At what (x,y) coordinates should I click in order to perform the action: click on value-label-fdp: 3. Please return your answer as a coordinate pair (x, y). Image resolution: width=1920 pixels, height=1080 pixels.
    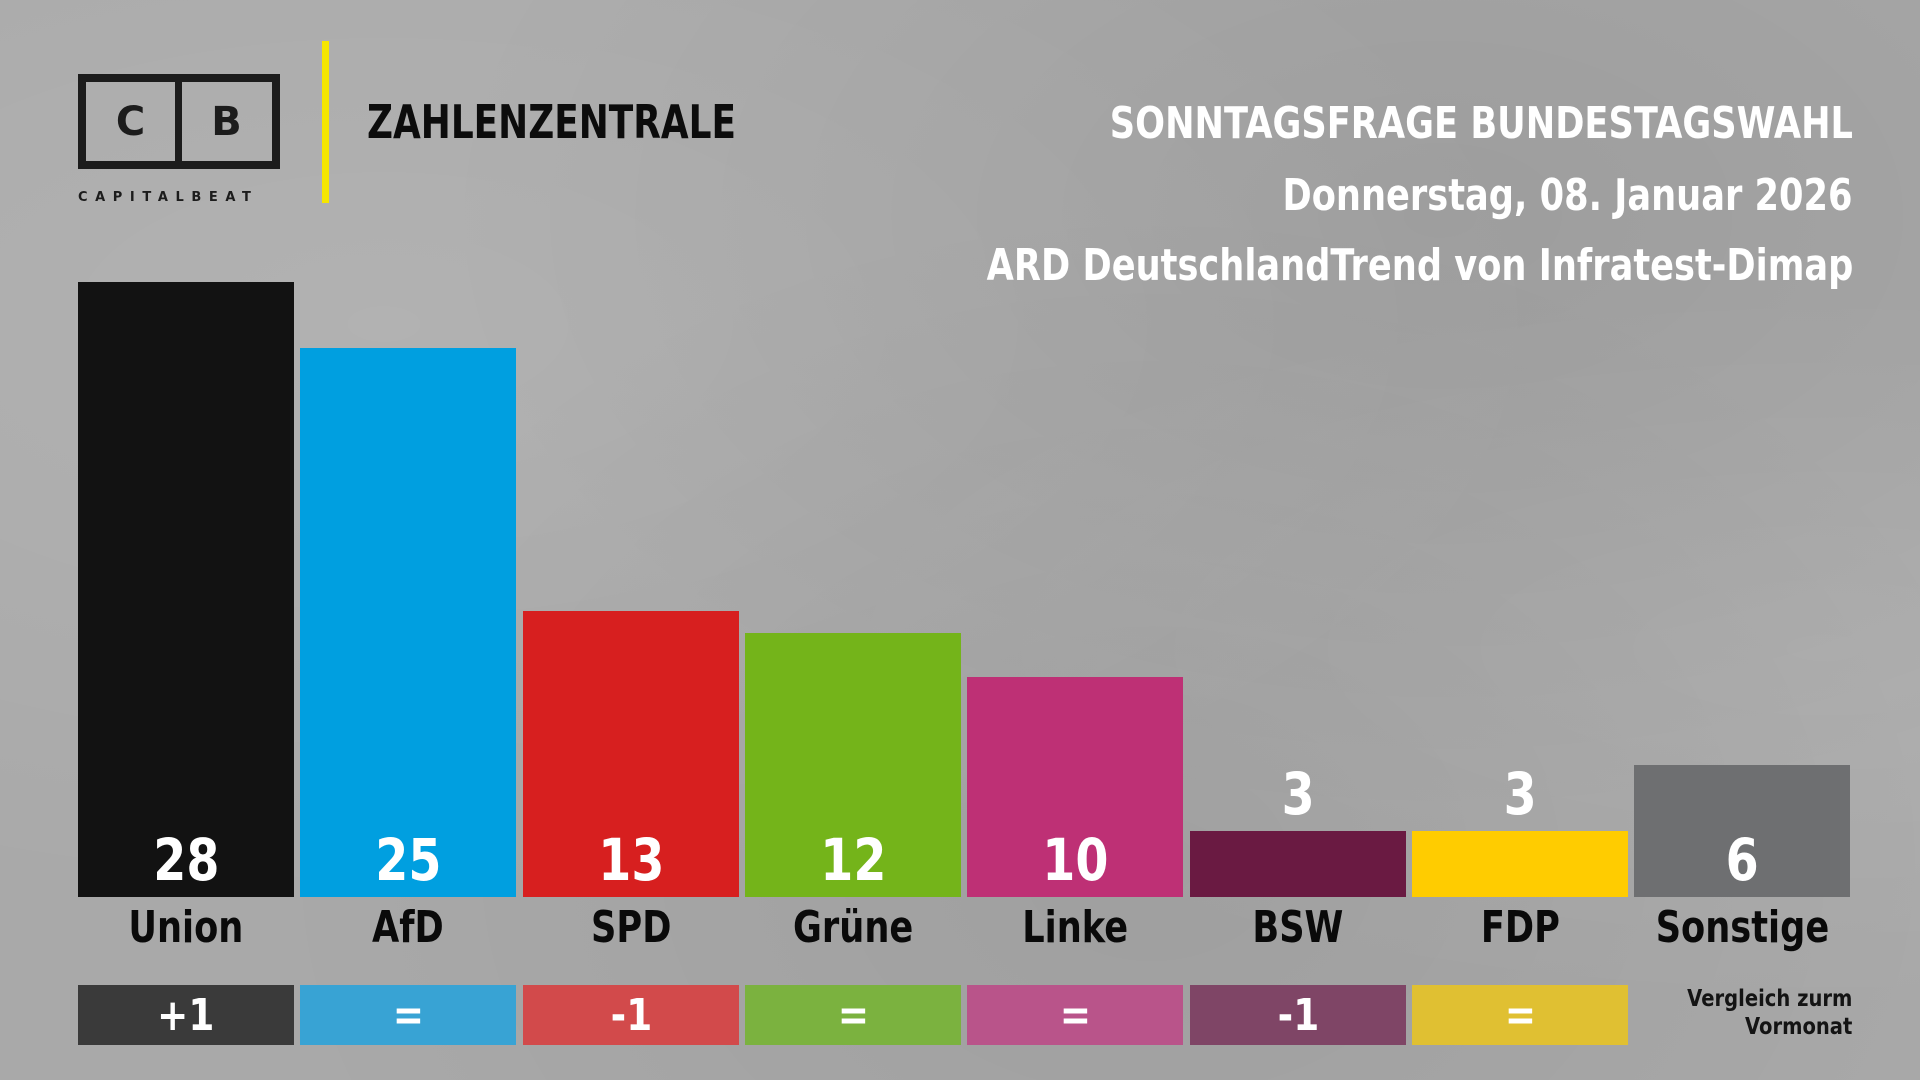
    Looking at the image, I should click on (1520, 794).